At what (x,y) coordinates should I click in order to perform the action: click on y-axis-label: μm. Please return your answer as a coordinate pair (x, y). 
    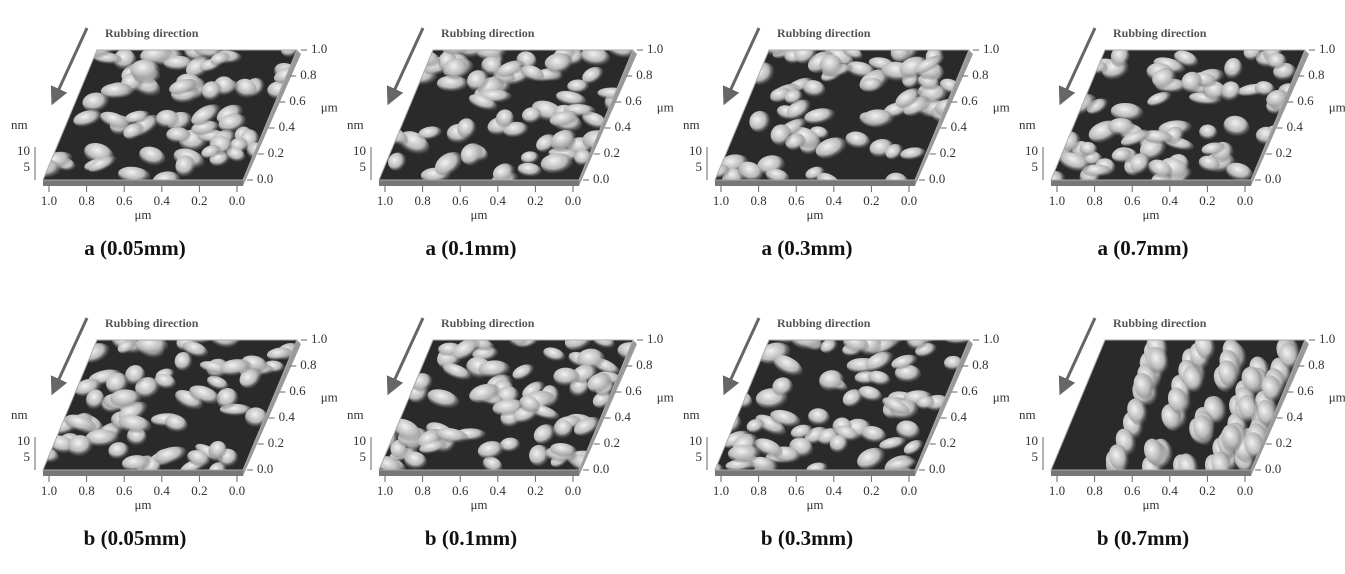
    Looking at the image, I should click on (1337, 106).